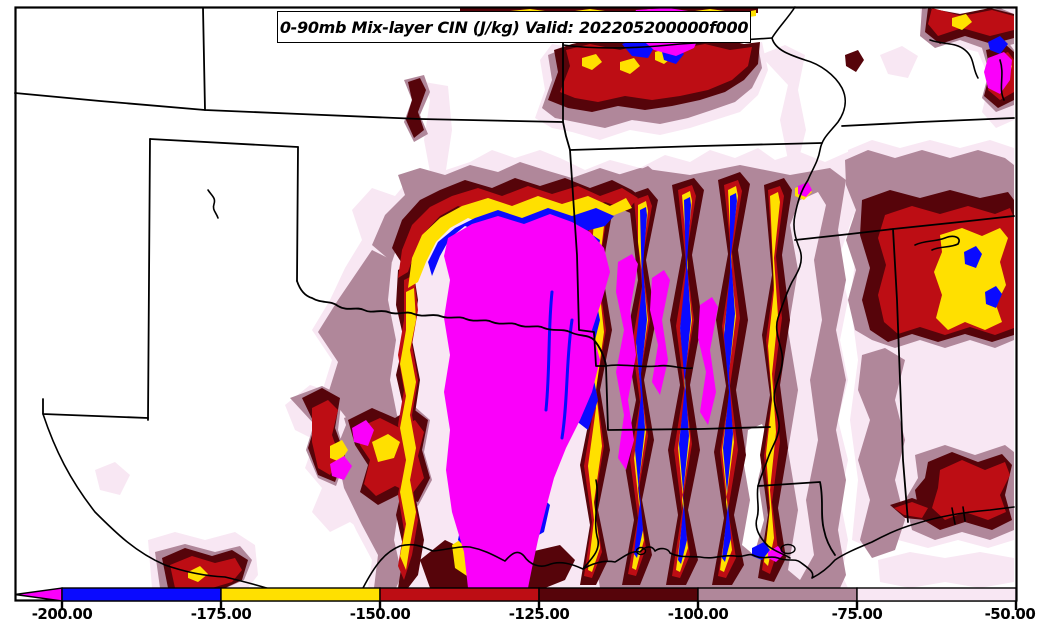 This screenshot has height=633, width=1044. I want to click on sabine-river, so click(591, 524).